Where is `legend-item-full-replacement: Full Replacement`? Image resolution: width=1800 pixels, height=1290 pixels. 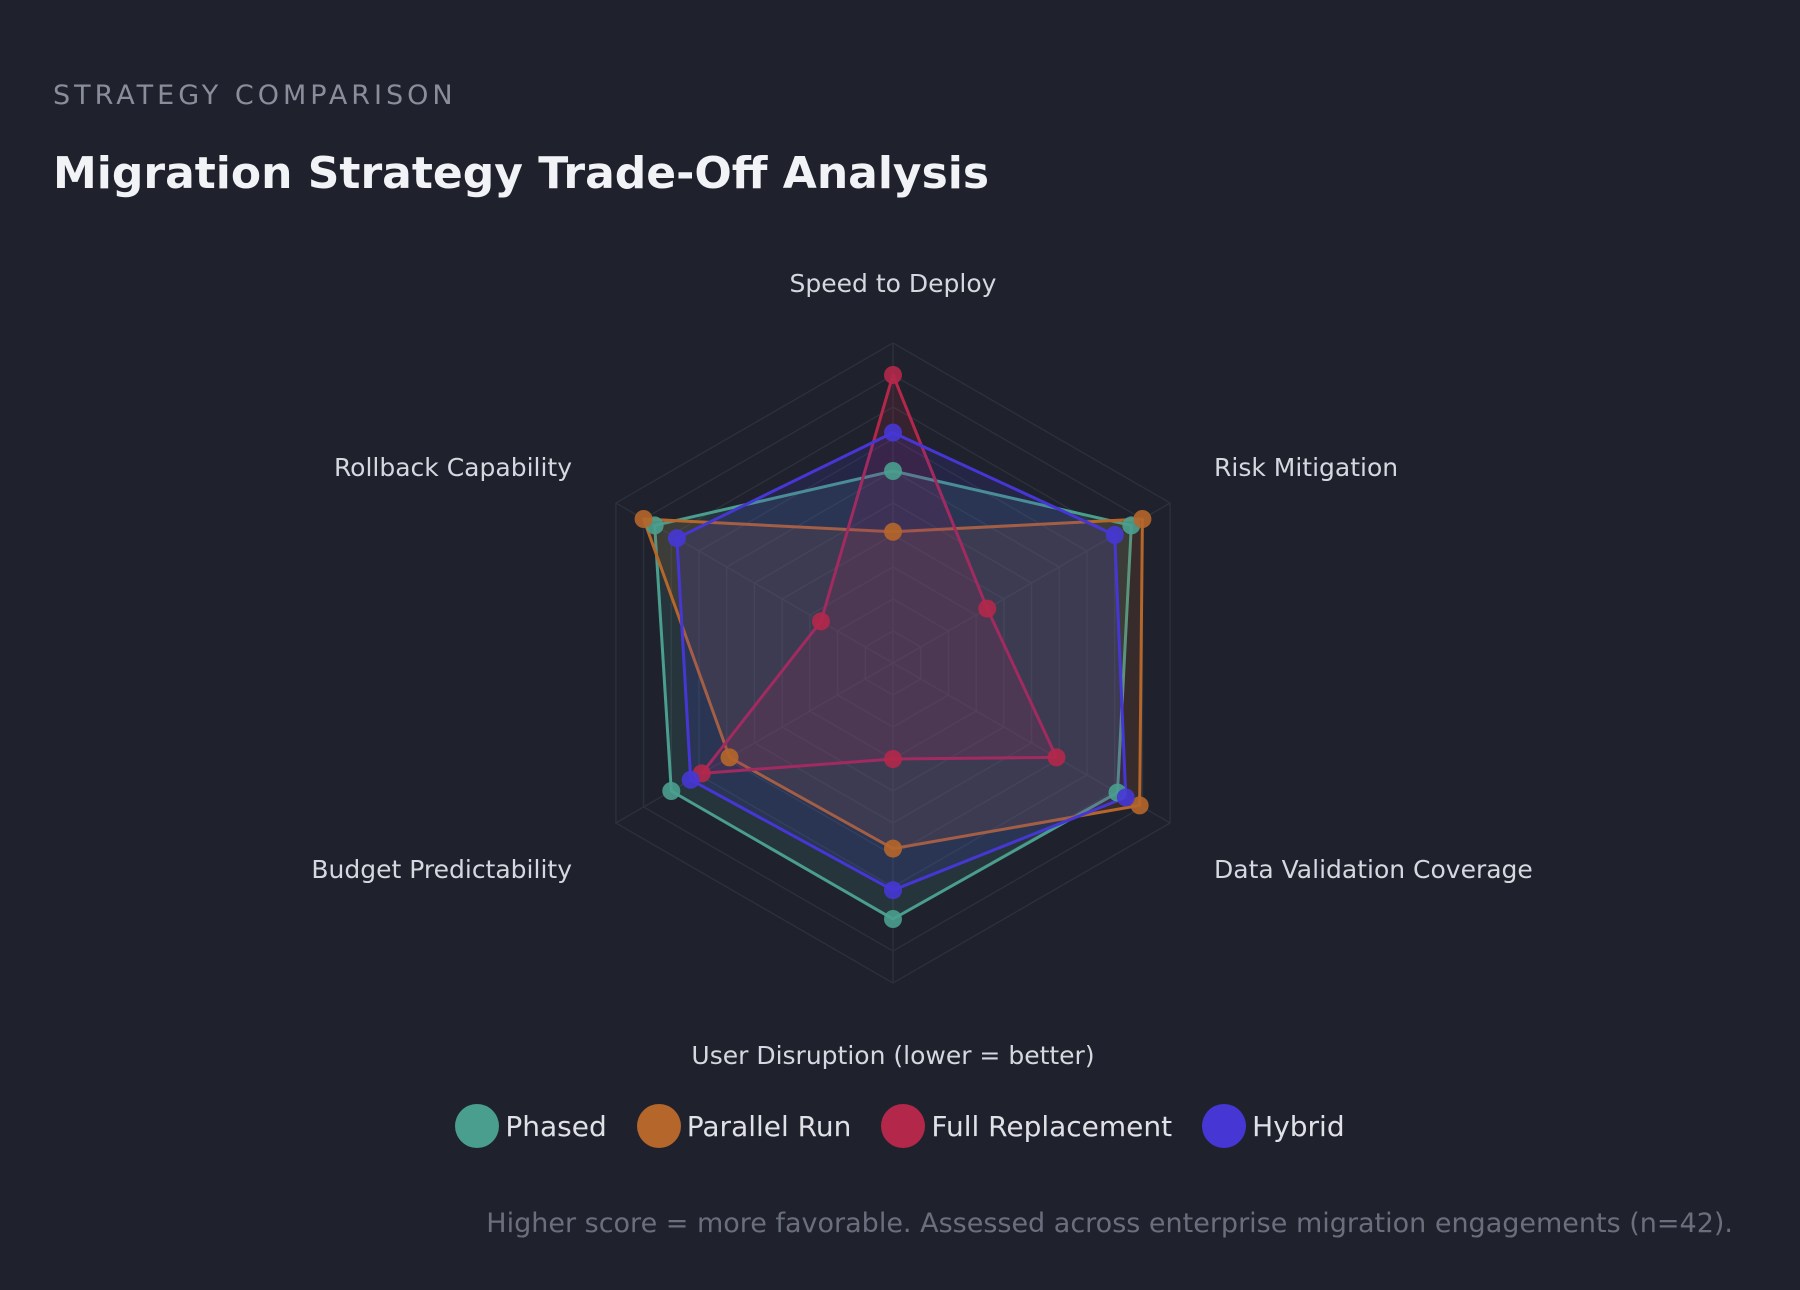 legend-item-full-replacement: Full Replacement is located at coordinates (1026, 1126).